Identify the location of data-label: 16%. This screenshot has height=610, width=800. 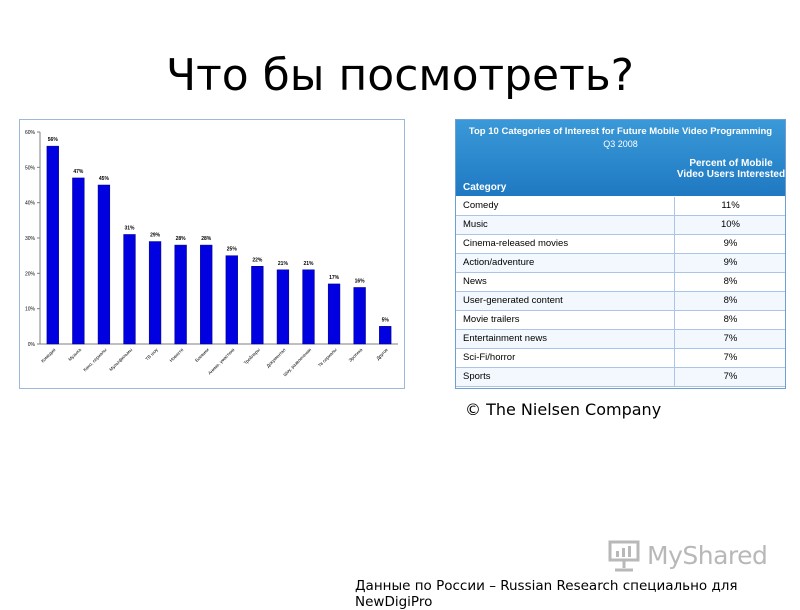
(360, 281).